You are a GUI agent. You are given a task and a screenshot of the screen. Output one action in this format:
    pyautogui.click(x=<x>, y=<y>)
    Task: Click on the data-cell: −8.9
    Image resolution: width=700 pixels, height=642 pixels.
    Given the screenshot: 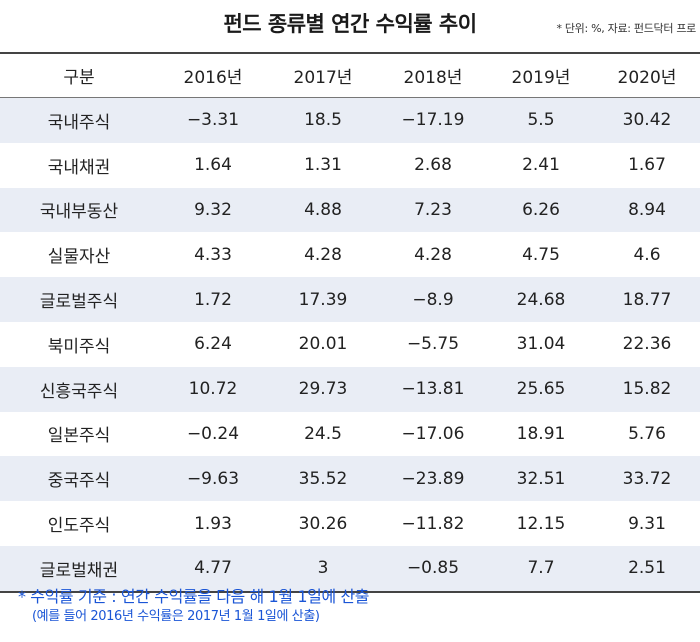 What is the action you would take?
    pyautogui.click(x=433, y=299)
    